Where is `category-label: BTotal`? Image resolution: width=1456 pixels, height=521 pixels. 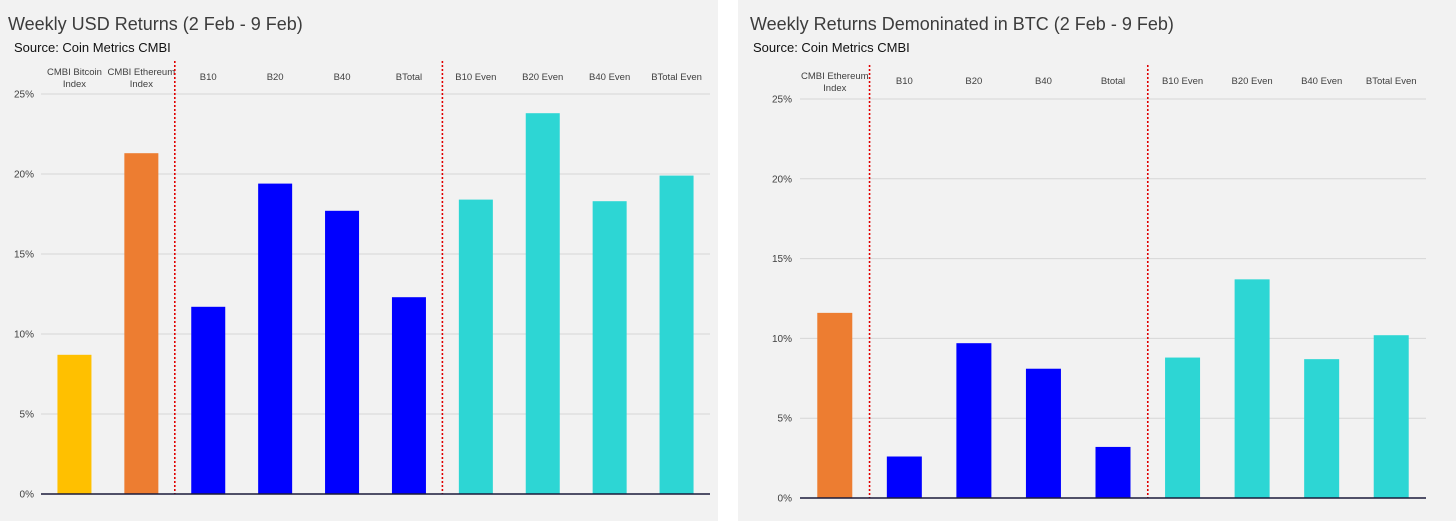
category-label: BTotal is located at coordinates (409, 77).